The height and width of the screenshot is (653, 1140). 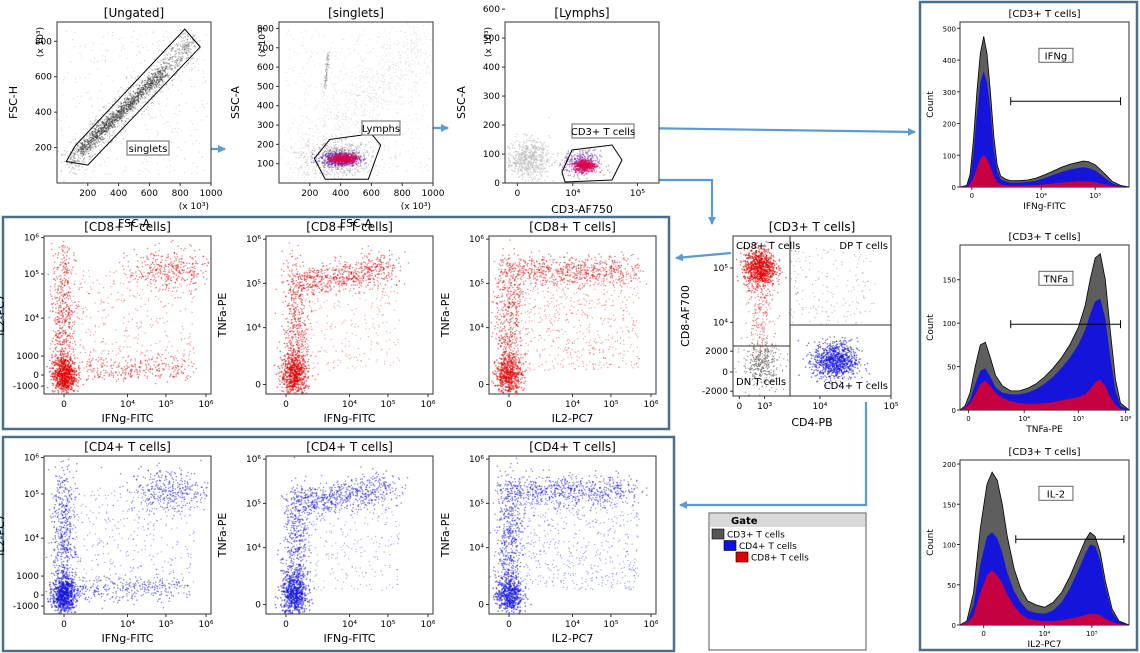 What do you see at coordinates (87, 194) in the screenshot?
I see `x-tick-label: 200` at bounding box center [87, 194].